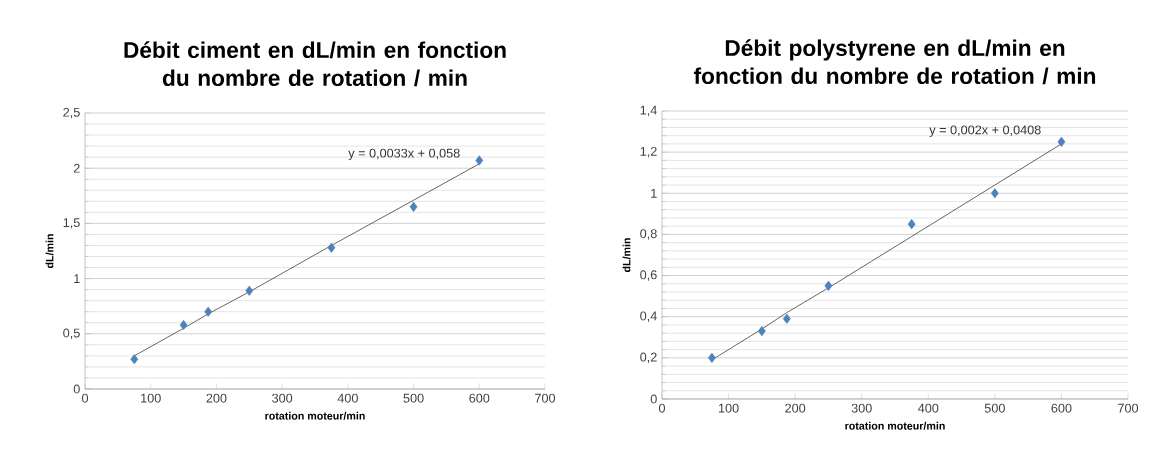  What do you see at coordinates (315, 64) in the screenshot?
I see `chart-title: Débit ciment en dL/min en fonction du nombre de rotation / min` at bounding box center [315, 64].